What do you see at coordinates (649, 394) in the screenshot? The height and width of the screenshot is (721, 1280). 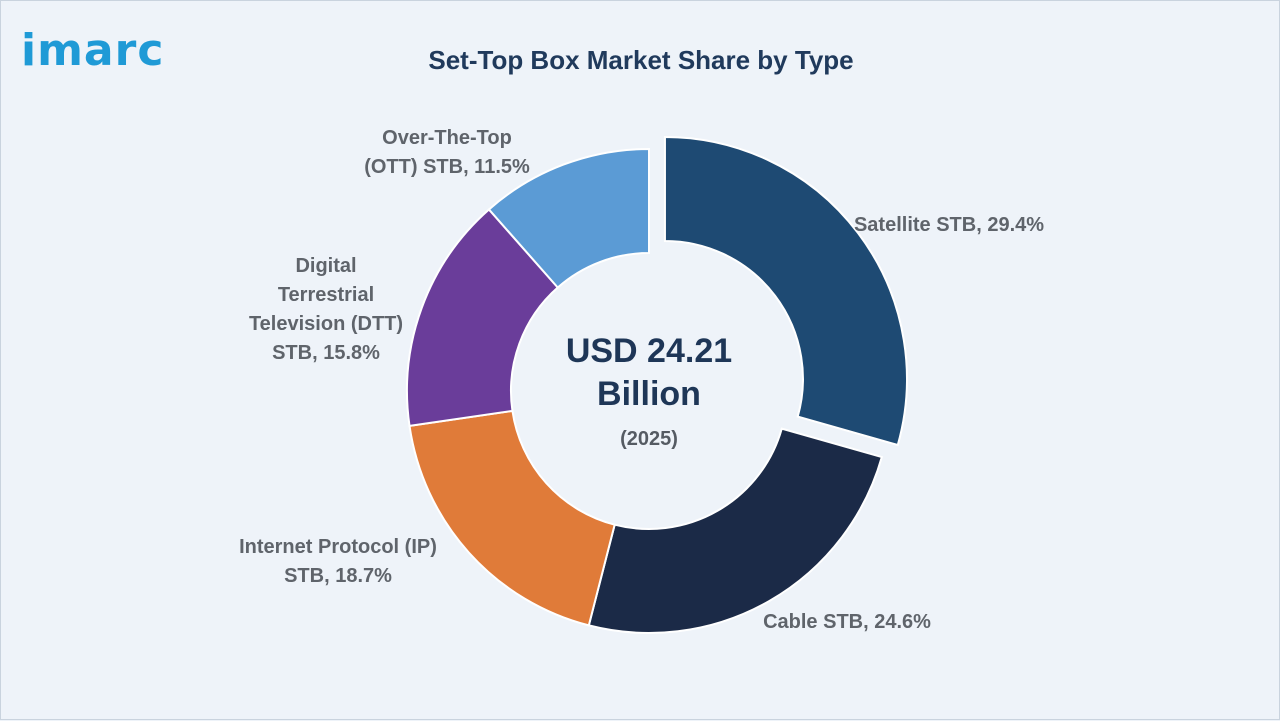 I see `center-value-line2: Billion` at bounding box center [649, 394].